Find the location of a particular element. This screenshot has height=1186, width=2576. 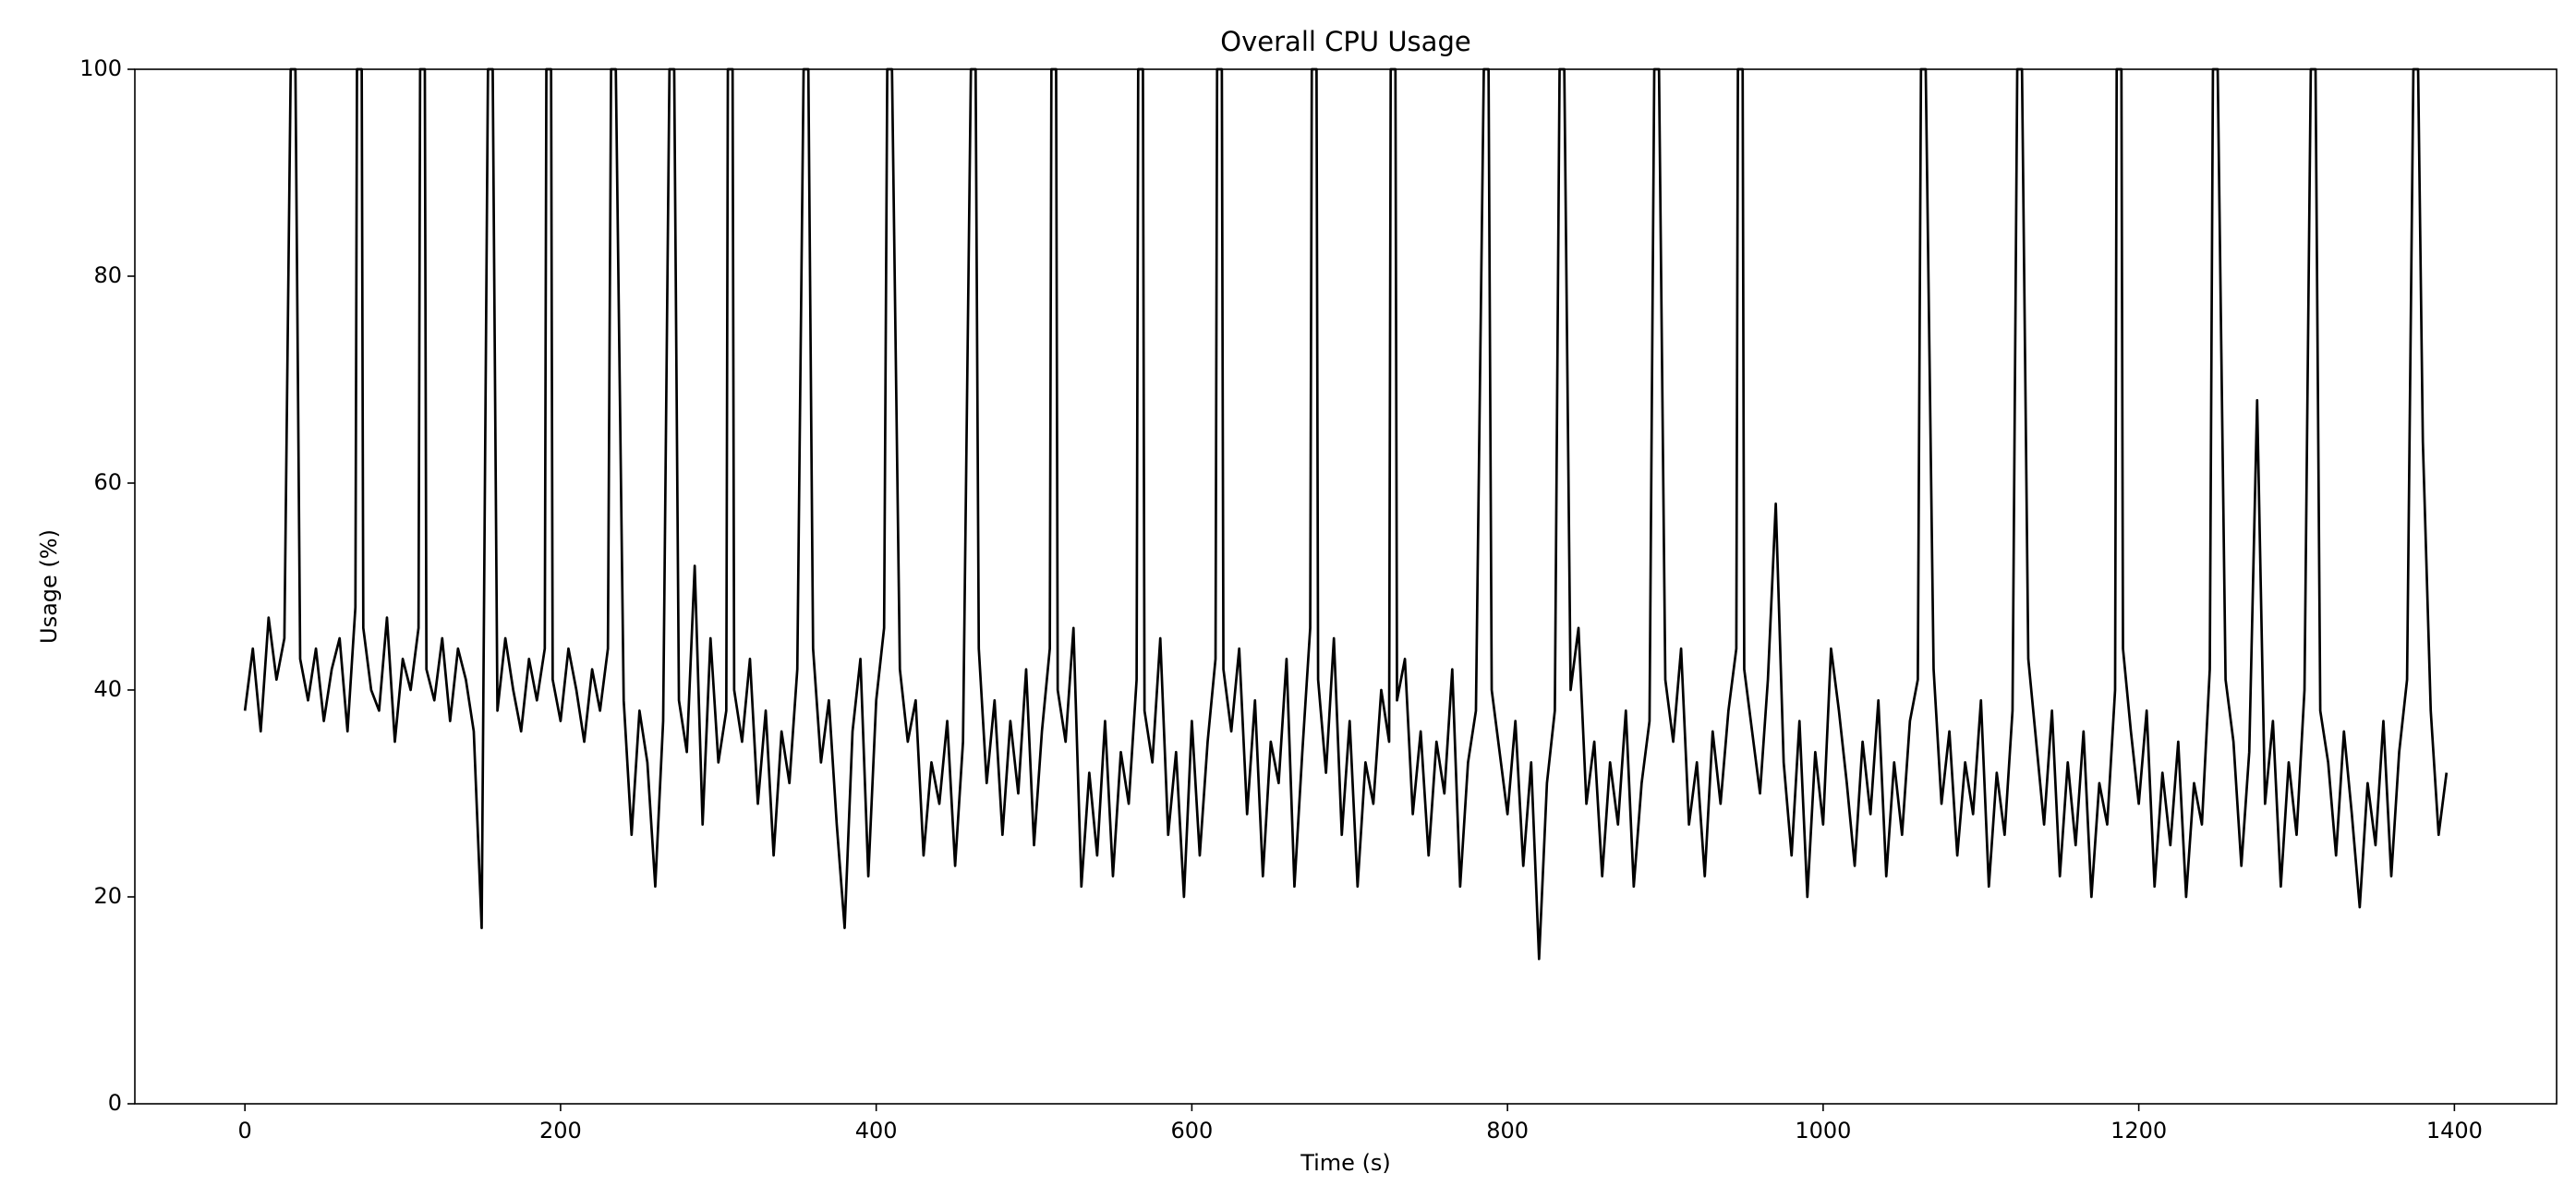

x-axis-label: Time (s) is located at coordinates (1345, 1163).